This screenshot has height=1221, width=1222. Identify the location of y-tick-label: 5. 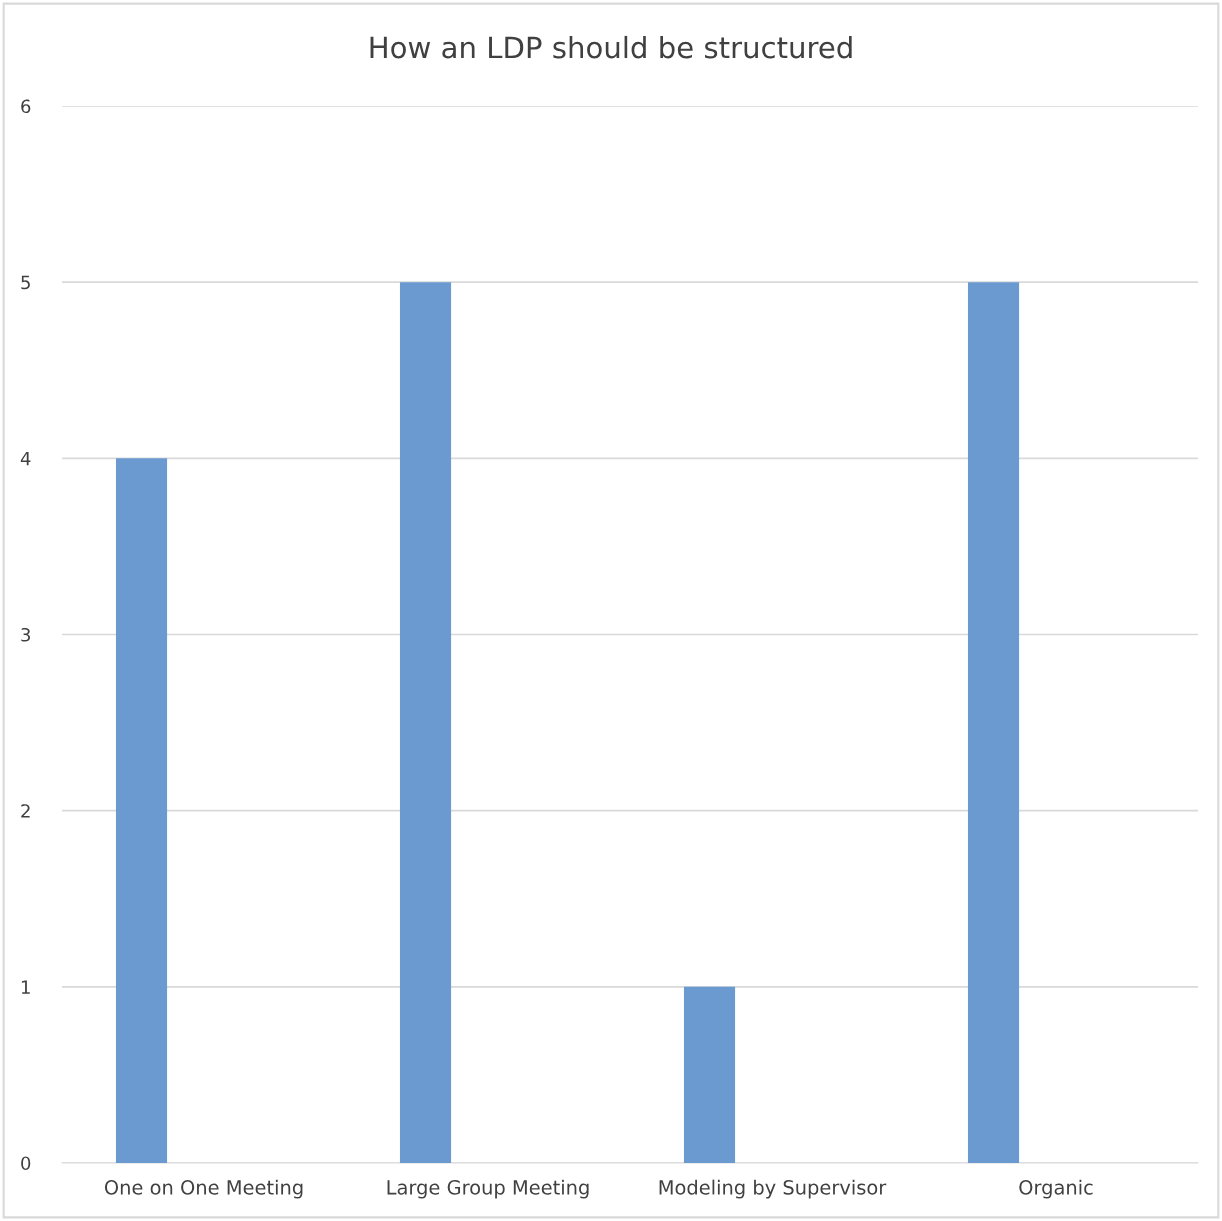
(25, 282).